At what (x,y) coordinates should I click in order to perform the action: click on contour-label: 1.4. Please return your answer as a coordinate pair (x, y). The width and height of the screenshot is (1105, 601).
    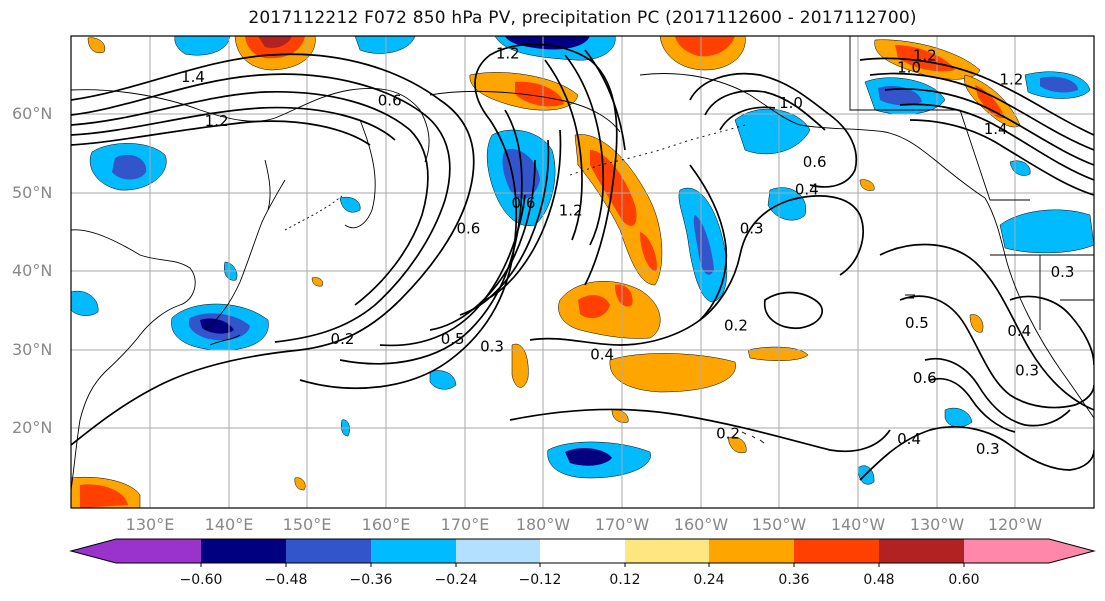
    Looking at the image, I should click on (996, 129).